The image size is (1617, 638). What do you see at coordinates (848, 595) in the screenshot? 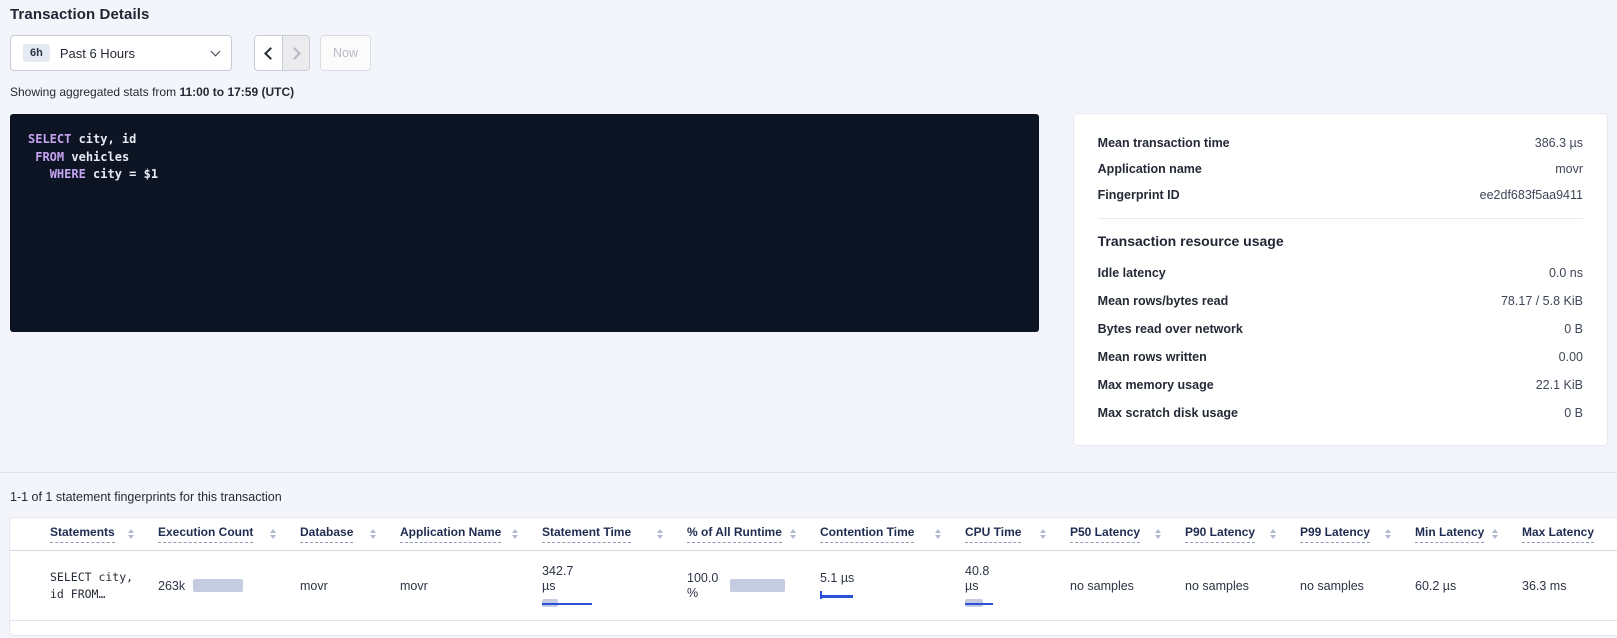
I see `contention-time-bar` at bounding box center [848, 595].